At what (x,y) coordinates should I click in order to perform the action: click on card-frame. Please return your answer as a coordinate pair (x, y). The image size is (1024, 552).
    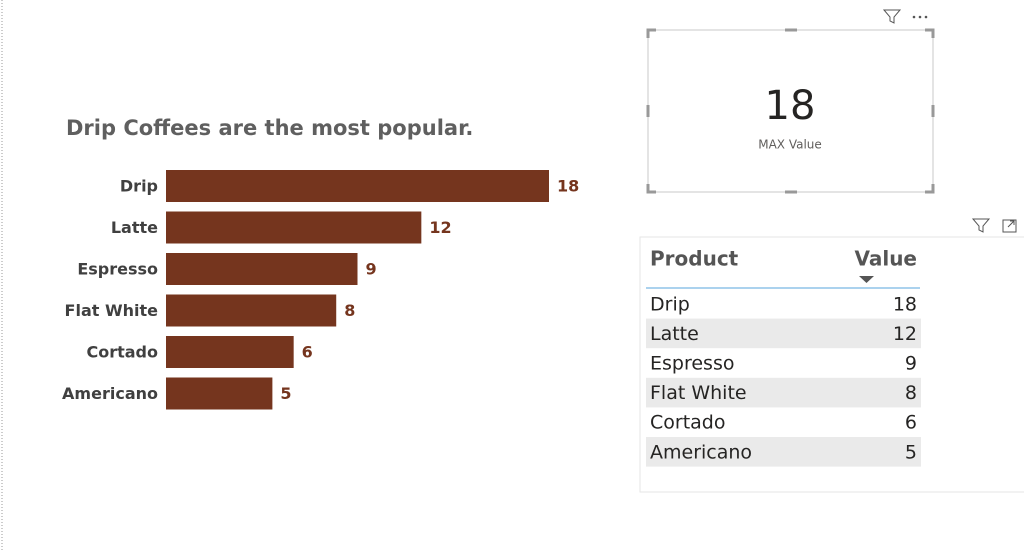
    Looking at the image, I should click on (790, 111).